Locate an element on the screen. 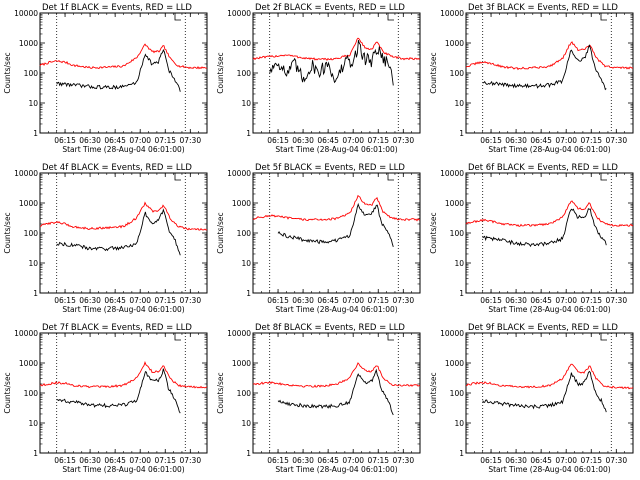  panel-title: Det 3f BLACK = Events, RED = LLD is located at coordinates (543, 8).